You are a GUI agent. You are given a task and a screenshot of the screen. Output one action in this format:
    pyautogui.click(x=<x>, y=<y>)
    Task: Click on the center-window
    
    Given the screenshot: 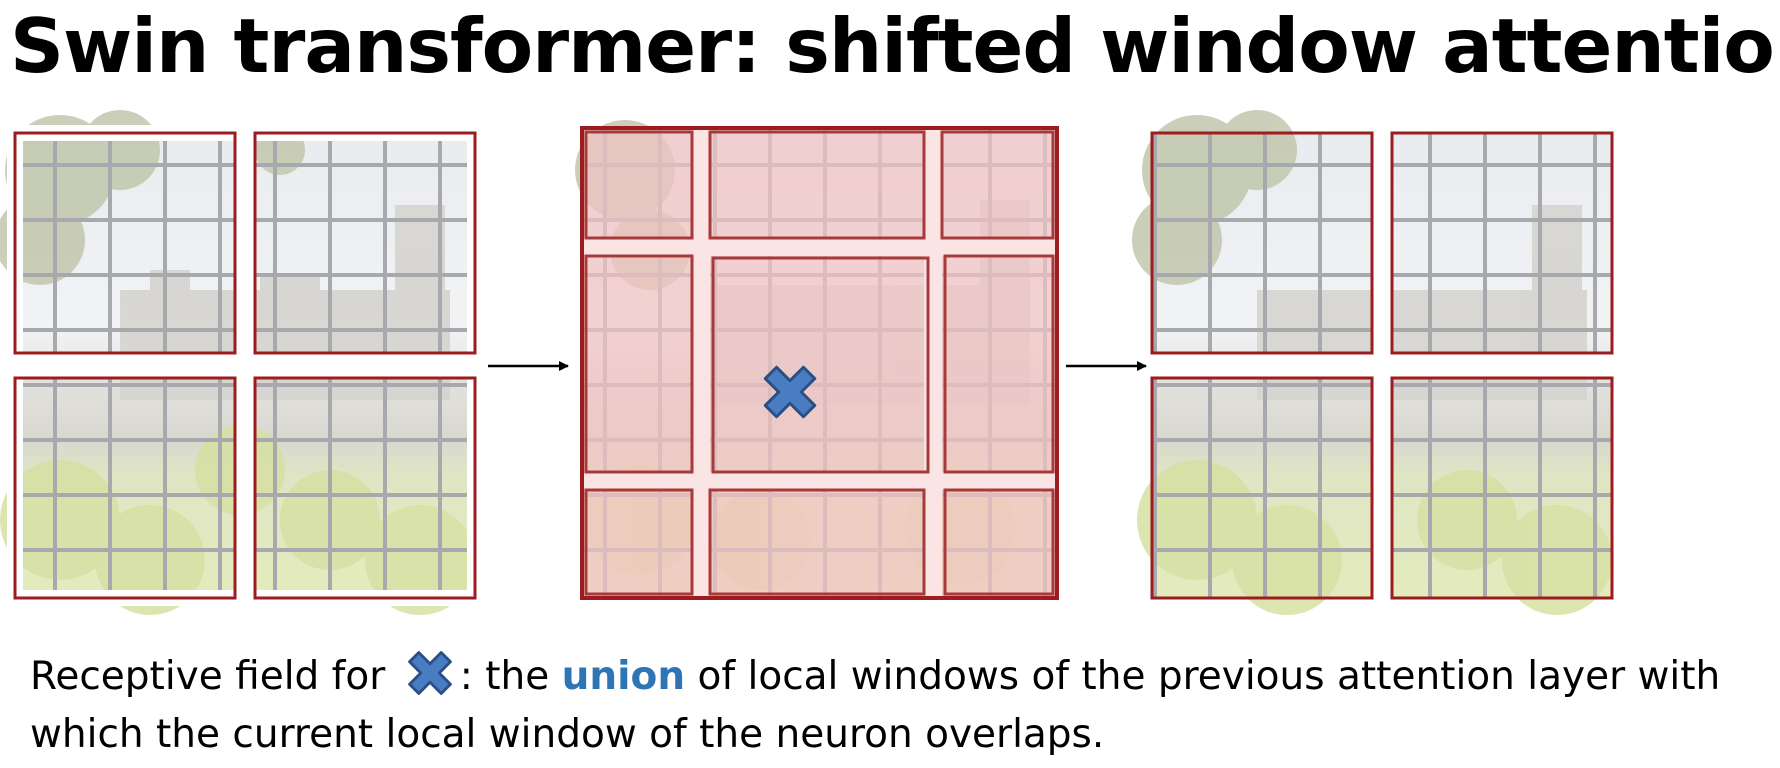 What is the action you would take?
    pyautogui.click(x=820, y=365)
    